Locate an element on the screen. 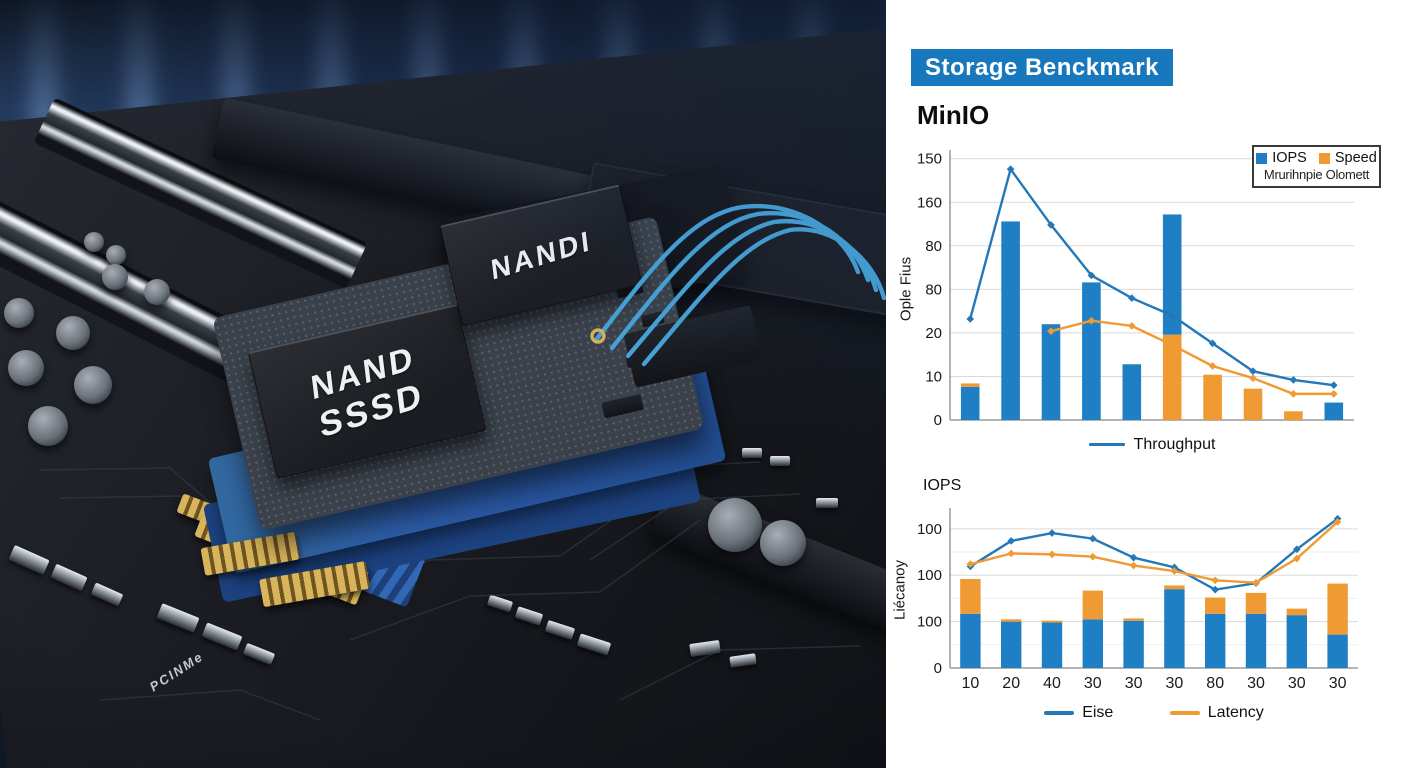 This screenshot has height=768, width=1408. throughput-chart-canvas: 0 10 20 80 80 160 150 is located at coordinates (1135, 289).